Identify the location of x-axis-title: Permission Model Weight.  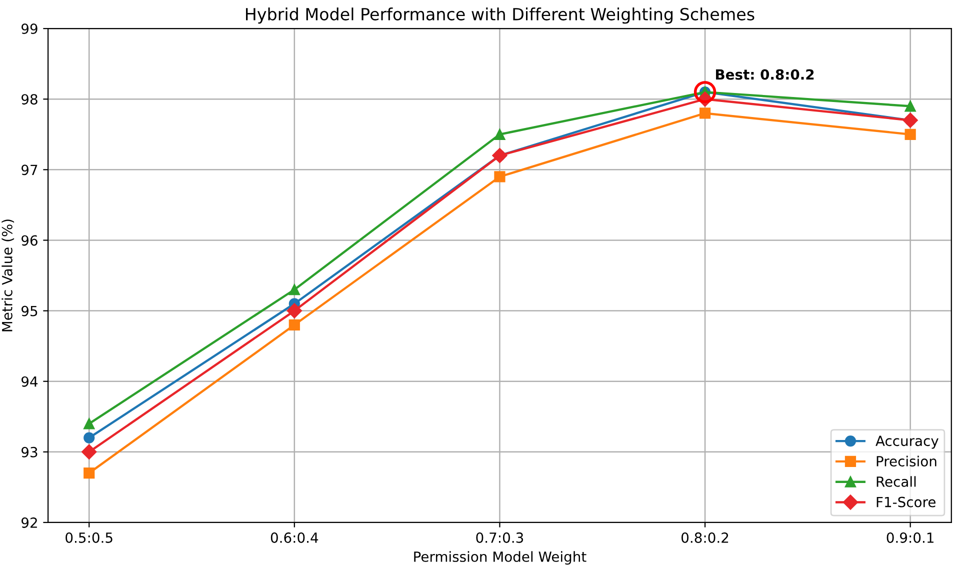
(500, 558).